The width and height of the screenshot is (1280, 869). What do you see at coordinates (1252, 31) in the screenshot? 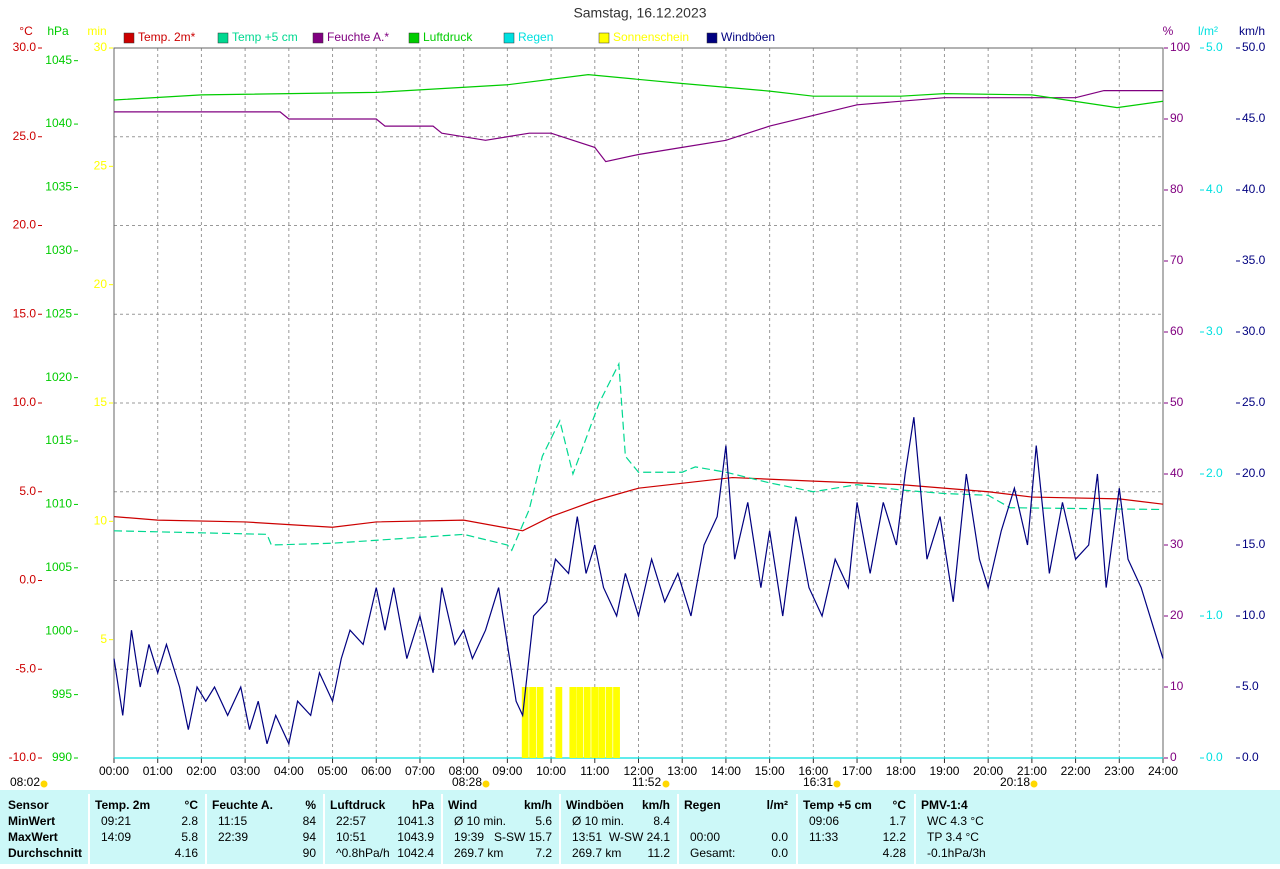
I see `axis-label: km/h` at bounding box center [1252, 31].